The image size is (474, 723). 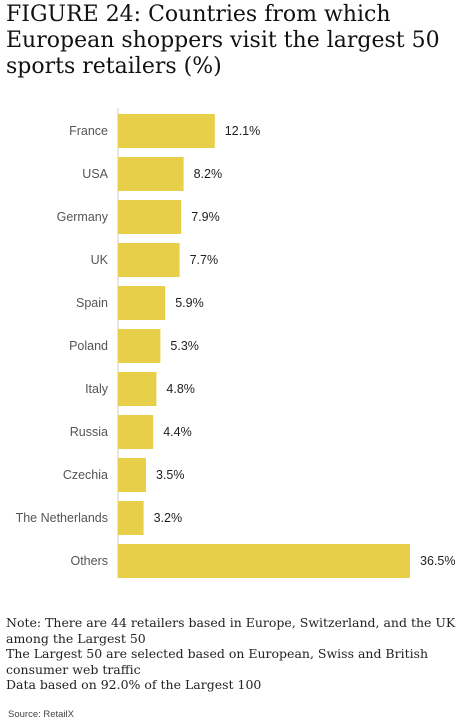 I want to click on category-label: The Netherlands, so click(x=62, y=518).